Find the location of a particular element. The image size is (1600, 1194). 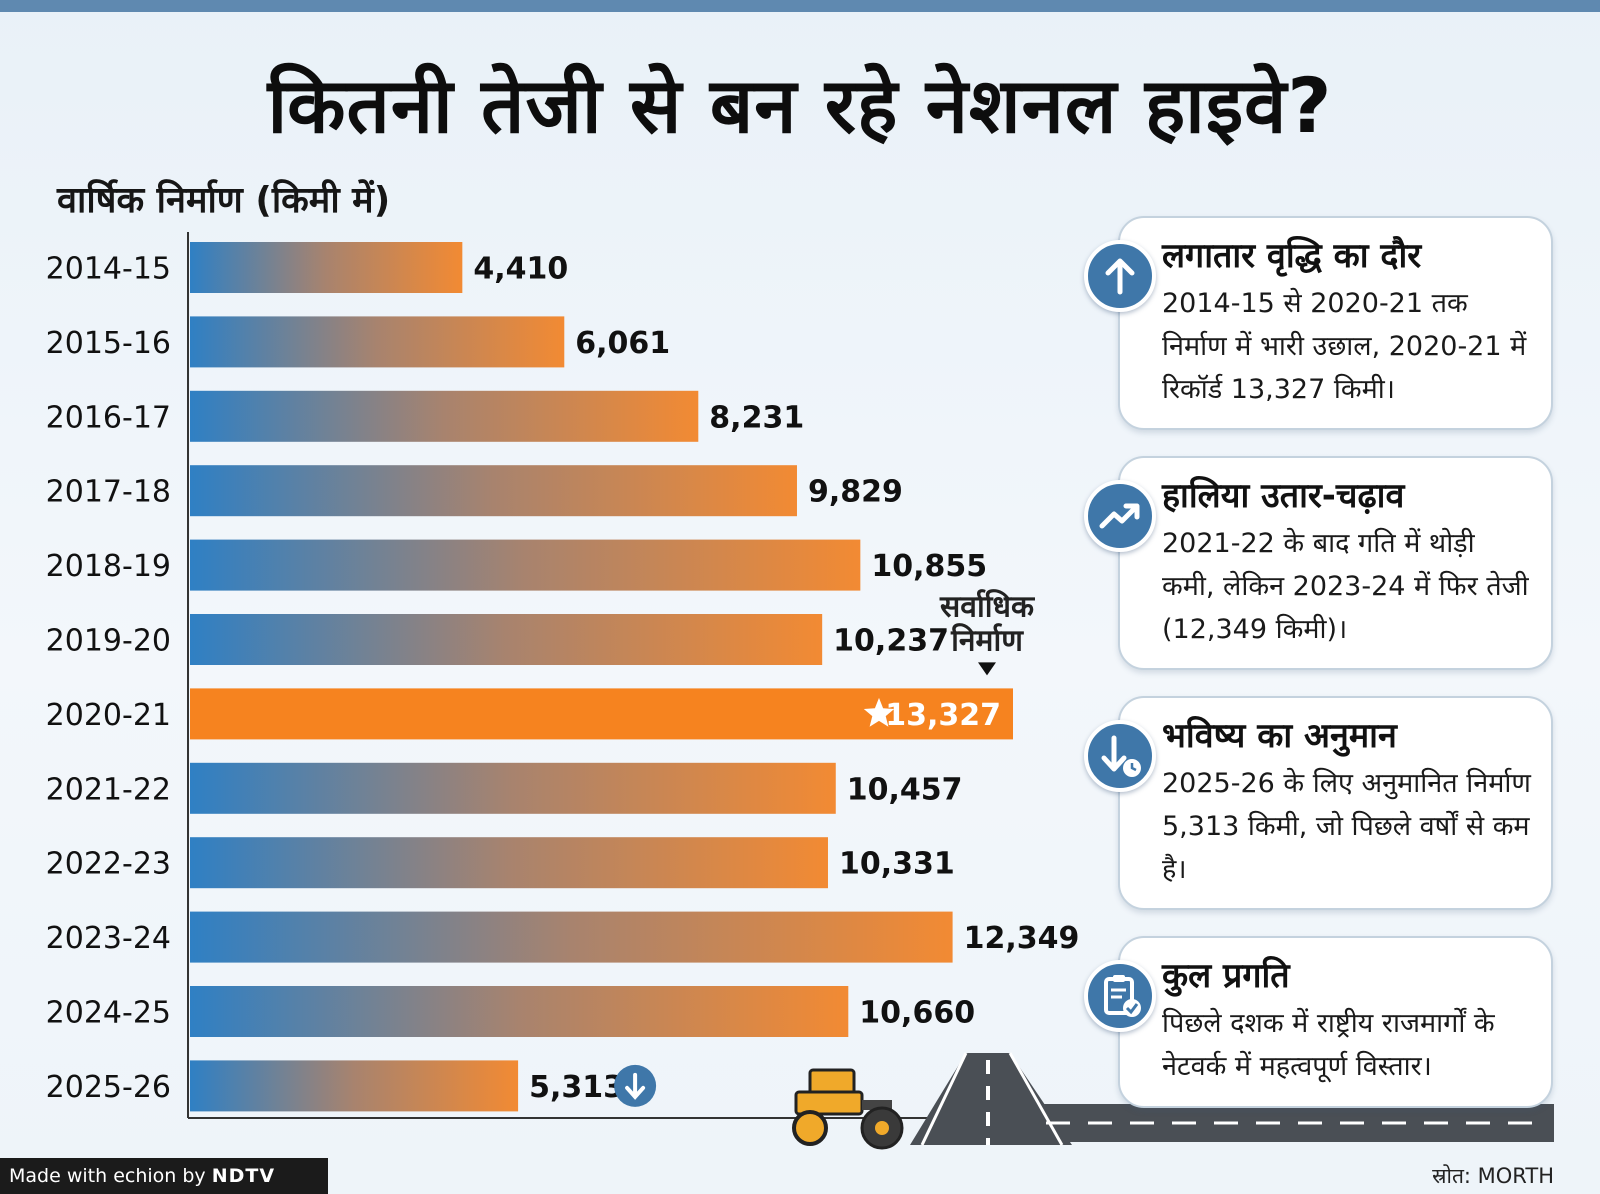

arrow-down-clock-icon is located at coordinates (1120, 756).